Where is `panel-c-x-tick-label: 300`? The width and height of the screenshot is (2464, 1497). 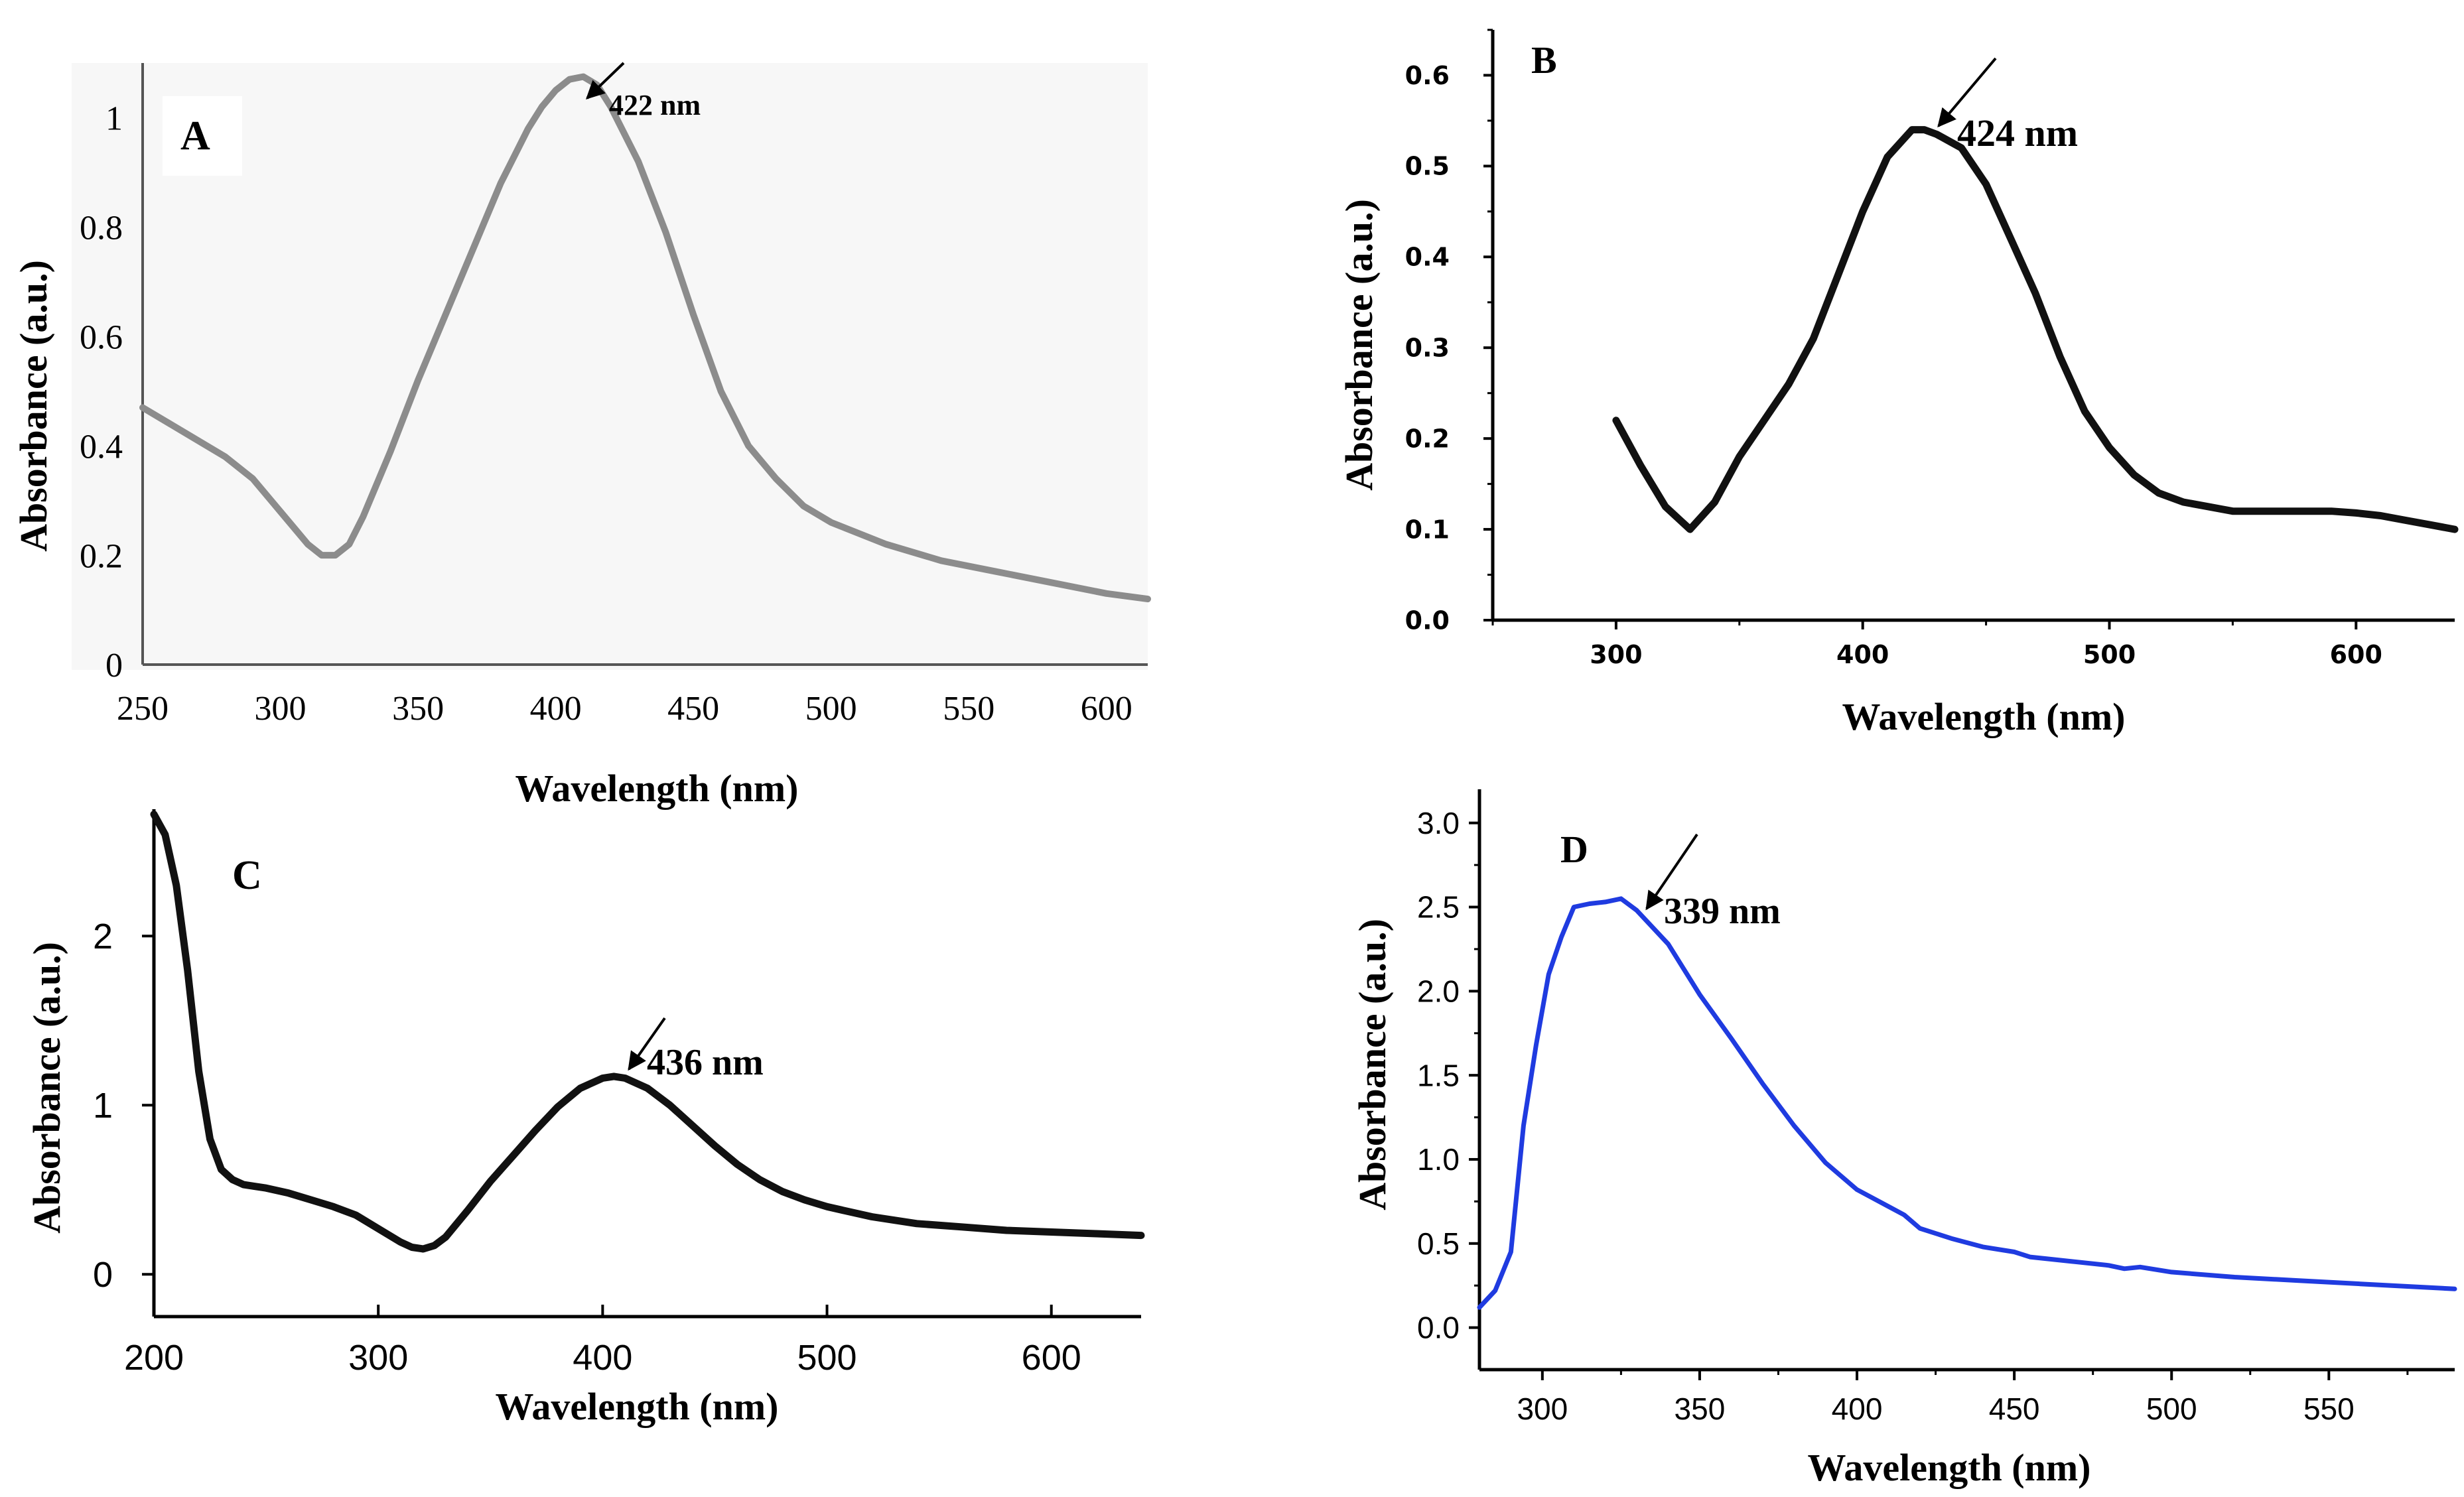
panel-c-x-tick-label: 300 is located at coordinates (378, 1358).